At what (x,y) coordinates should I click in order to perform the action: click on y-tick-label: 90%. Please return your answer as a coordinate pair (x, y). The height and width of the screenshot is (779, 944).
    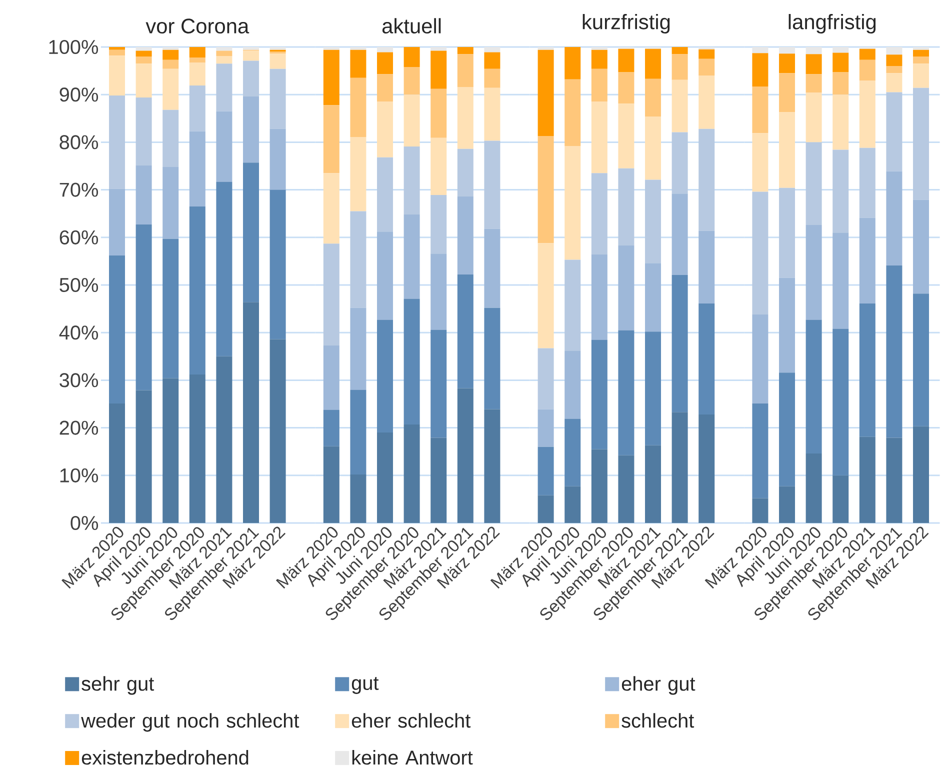
    Looking at the image, I should click on (79, 95).